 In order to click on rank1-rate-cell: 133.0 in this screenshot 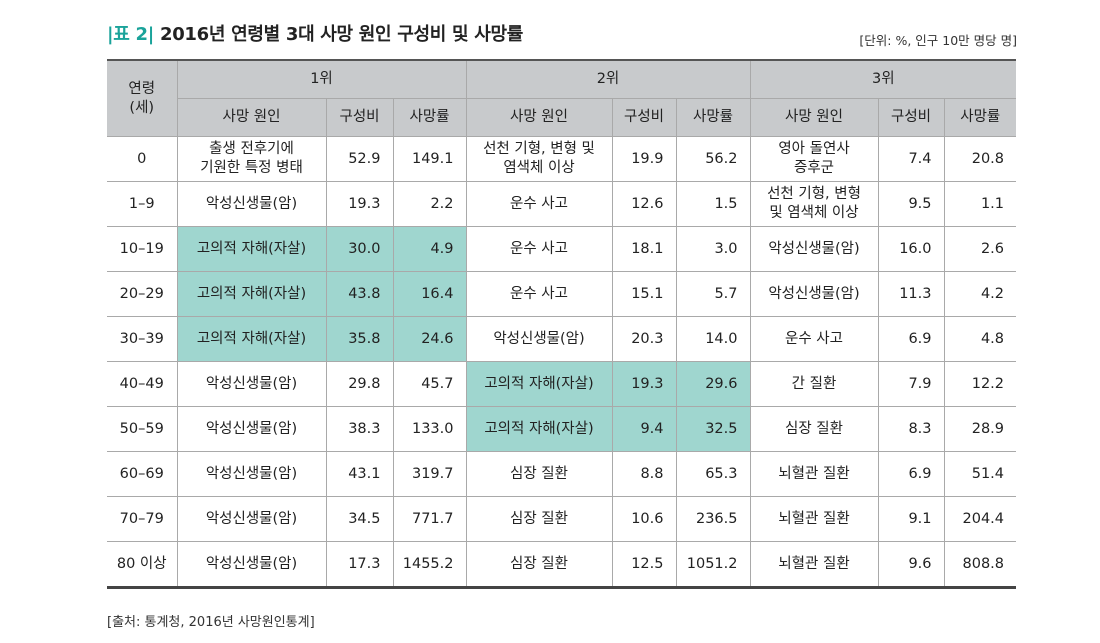, I will do `click(429, 429)`.